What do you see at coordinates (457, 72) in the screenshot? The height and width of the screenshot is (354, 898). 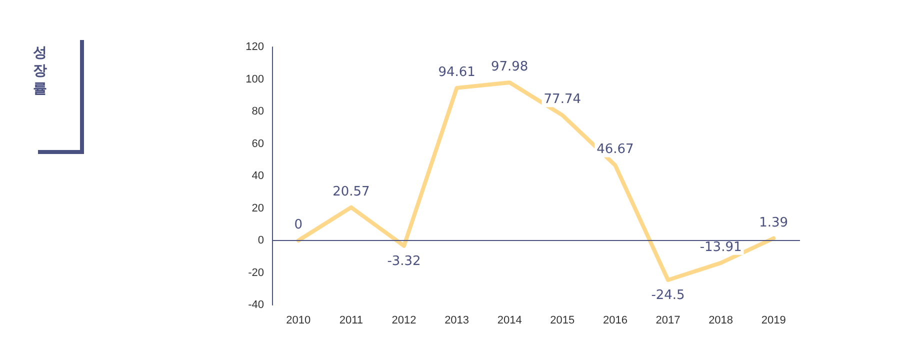 I see `data-label: 94.61` at bounding box center [457, 72].